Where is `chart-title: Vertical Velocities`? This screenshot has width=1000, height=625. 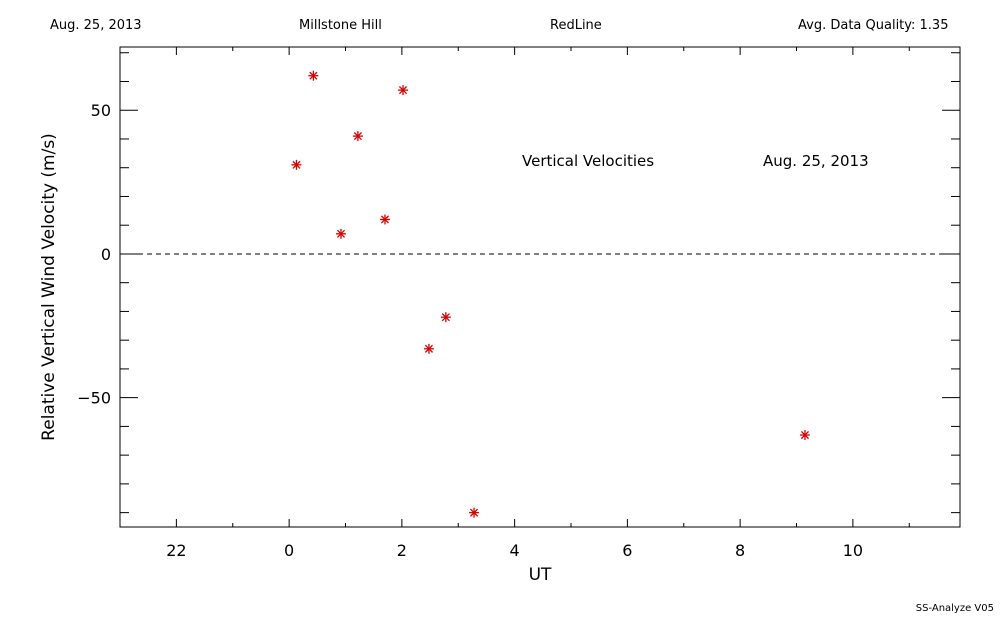 chart-title: Vertical Velocities is located at coordinates (588, 161).